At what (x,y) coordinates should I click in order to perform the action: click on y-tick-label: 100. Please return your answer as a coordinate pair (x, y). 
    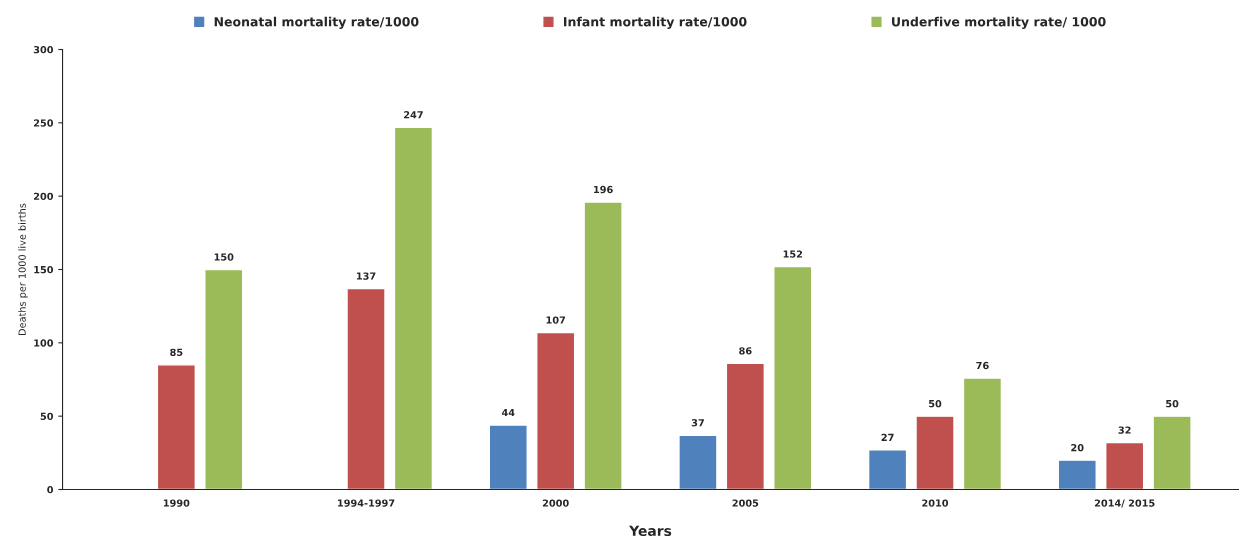
    Looking at the image, I should click on (44, 343).